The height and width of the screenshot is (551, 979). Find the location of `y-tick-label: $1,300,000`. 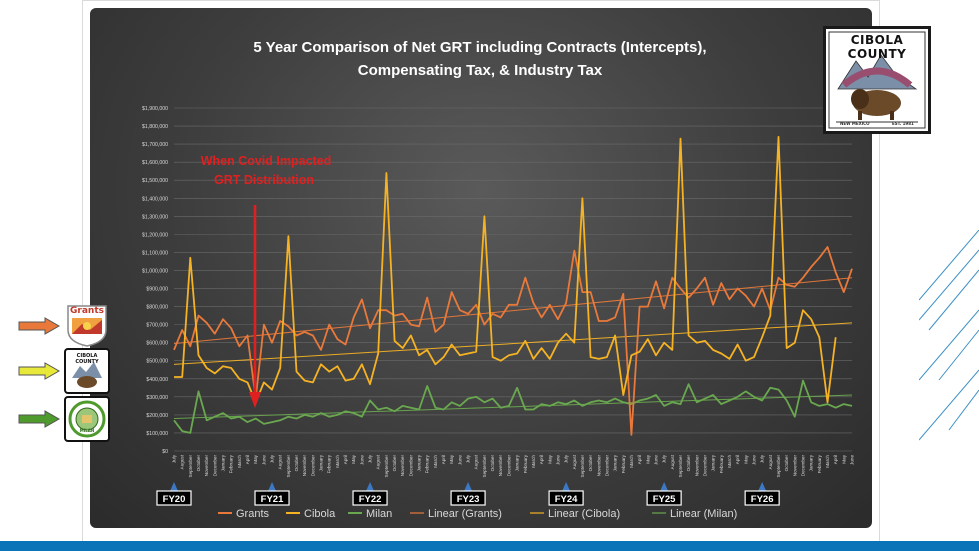

y-tick-label: $1,300,000 is located at coordinates (155, 217).